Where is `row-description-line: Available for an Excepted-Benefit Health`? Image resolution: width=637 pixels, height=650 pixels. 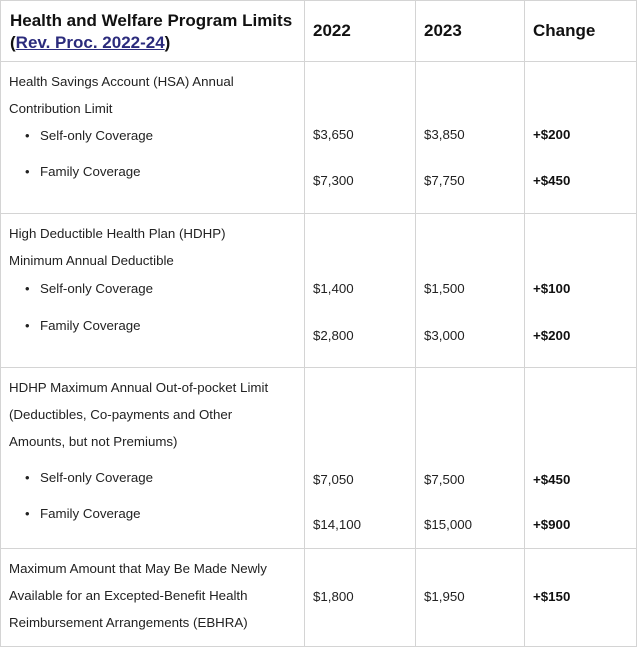
row-description-line: Available for an Excepted-Benefit Health is located at coordinates (128, 595).